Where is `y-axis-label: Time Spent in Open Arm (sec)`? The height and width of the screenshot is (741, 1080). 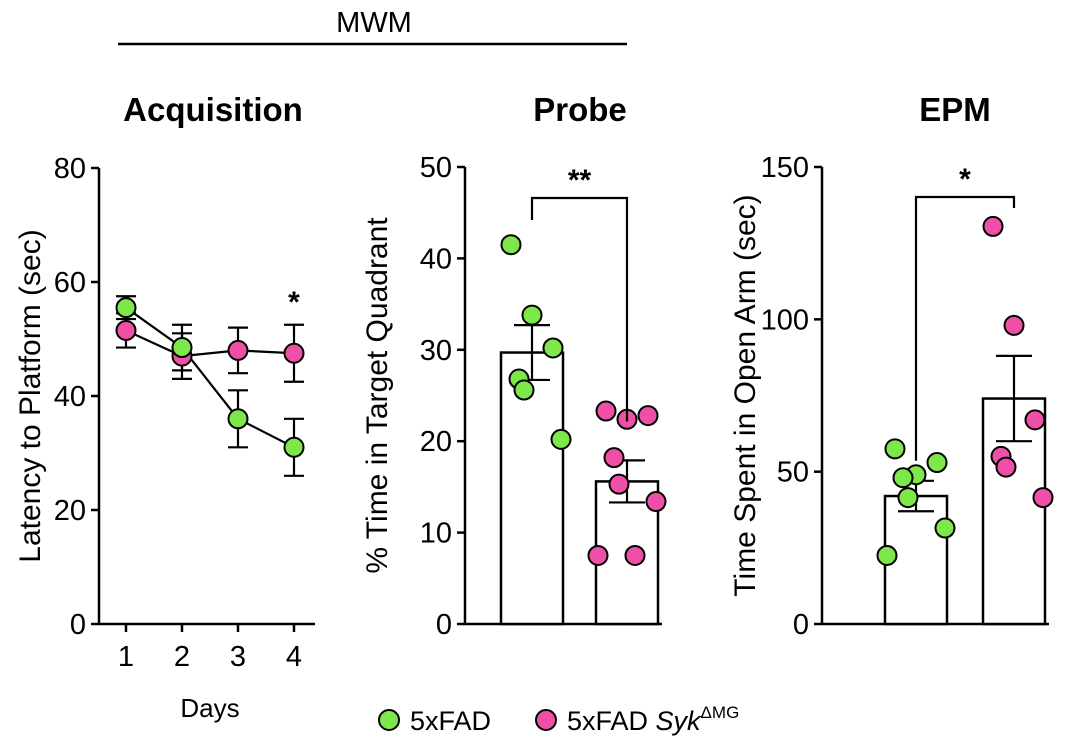
y-axis-label: Time Spent in Open Arm (sec) is located at coordinates (745, 395).